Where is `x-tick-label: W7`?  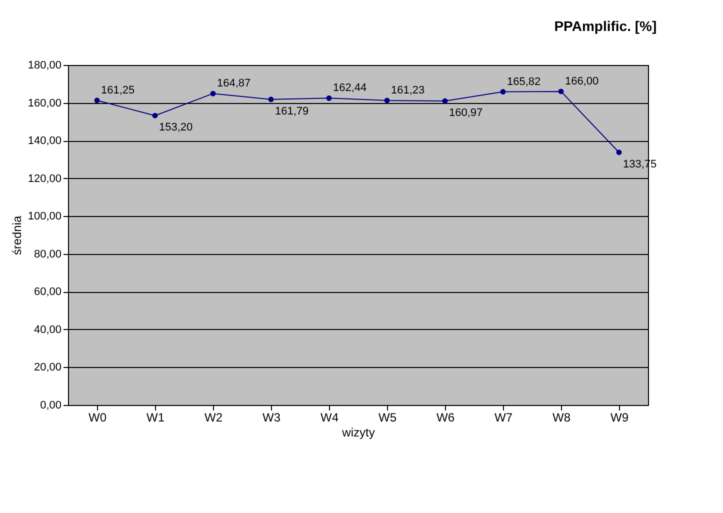 x-tick-label: W7 is located at coordinates (503, 417).